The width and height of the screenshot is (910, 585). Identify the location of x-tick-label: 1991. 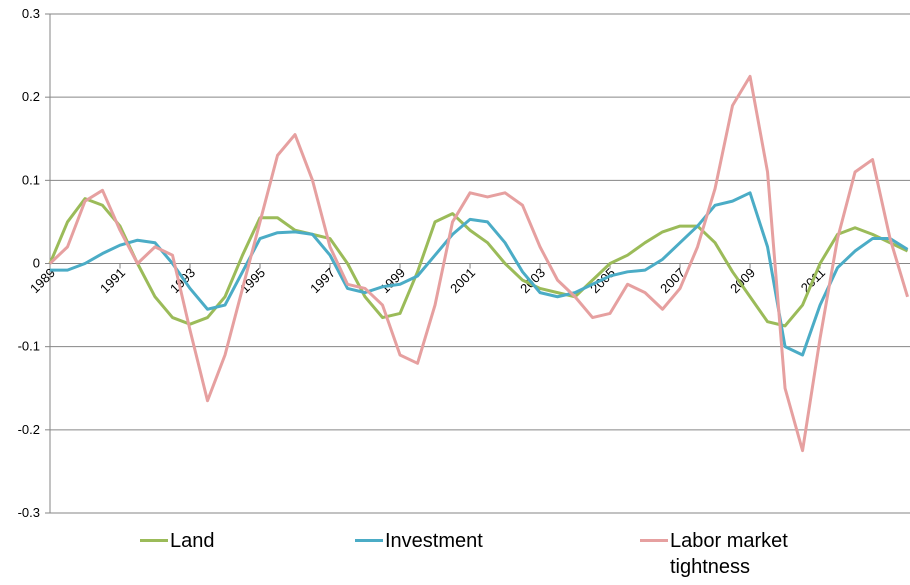
(112, 280).